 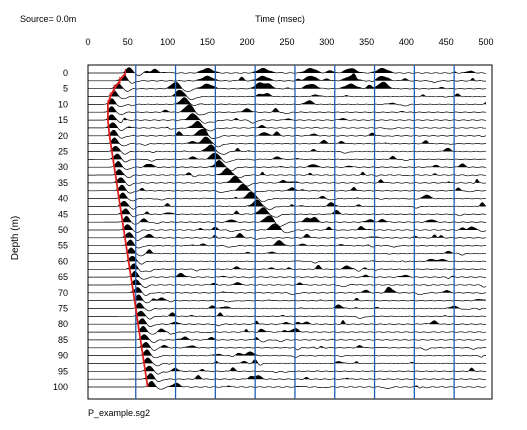 I want to click on y-tick-label: 35, so click(x=63, y=183).